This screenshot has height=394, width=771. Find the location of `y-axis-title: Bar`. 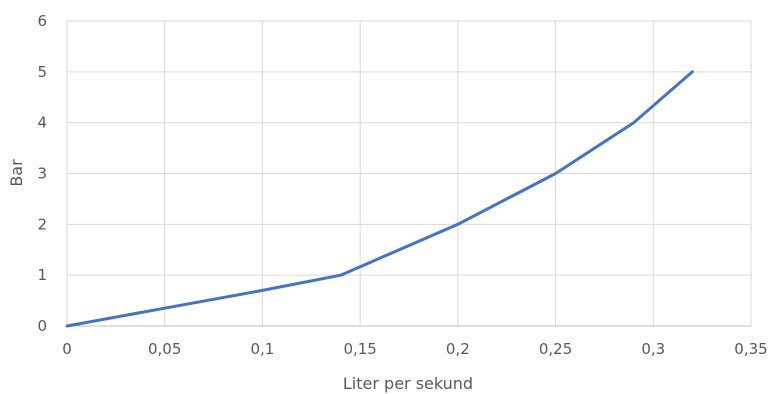

y-axis-title: Bar is located at coordinates (16, 173).